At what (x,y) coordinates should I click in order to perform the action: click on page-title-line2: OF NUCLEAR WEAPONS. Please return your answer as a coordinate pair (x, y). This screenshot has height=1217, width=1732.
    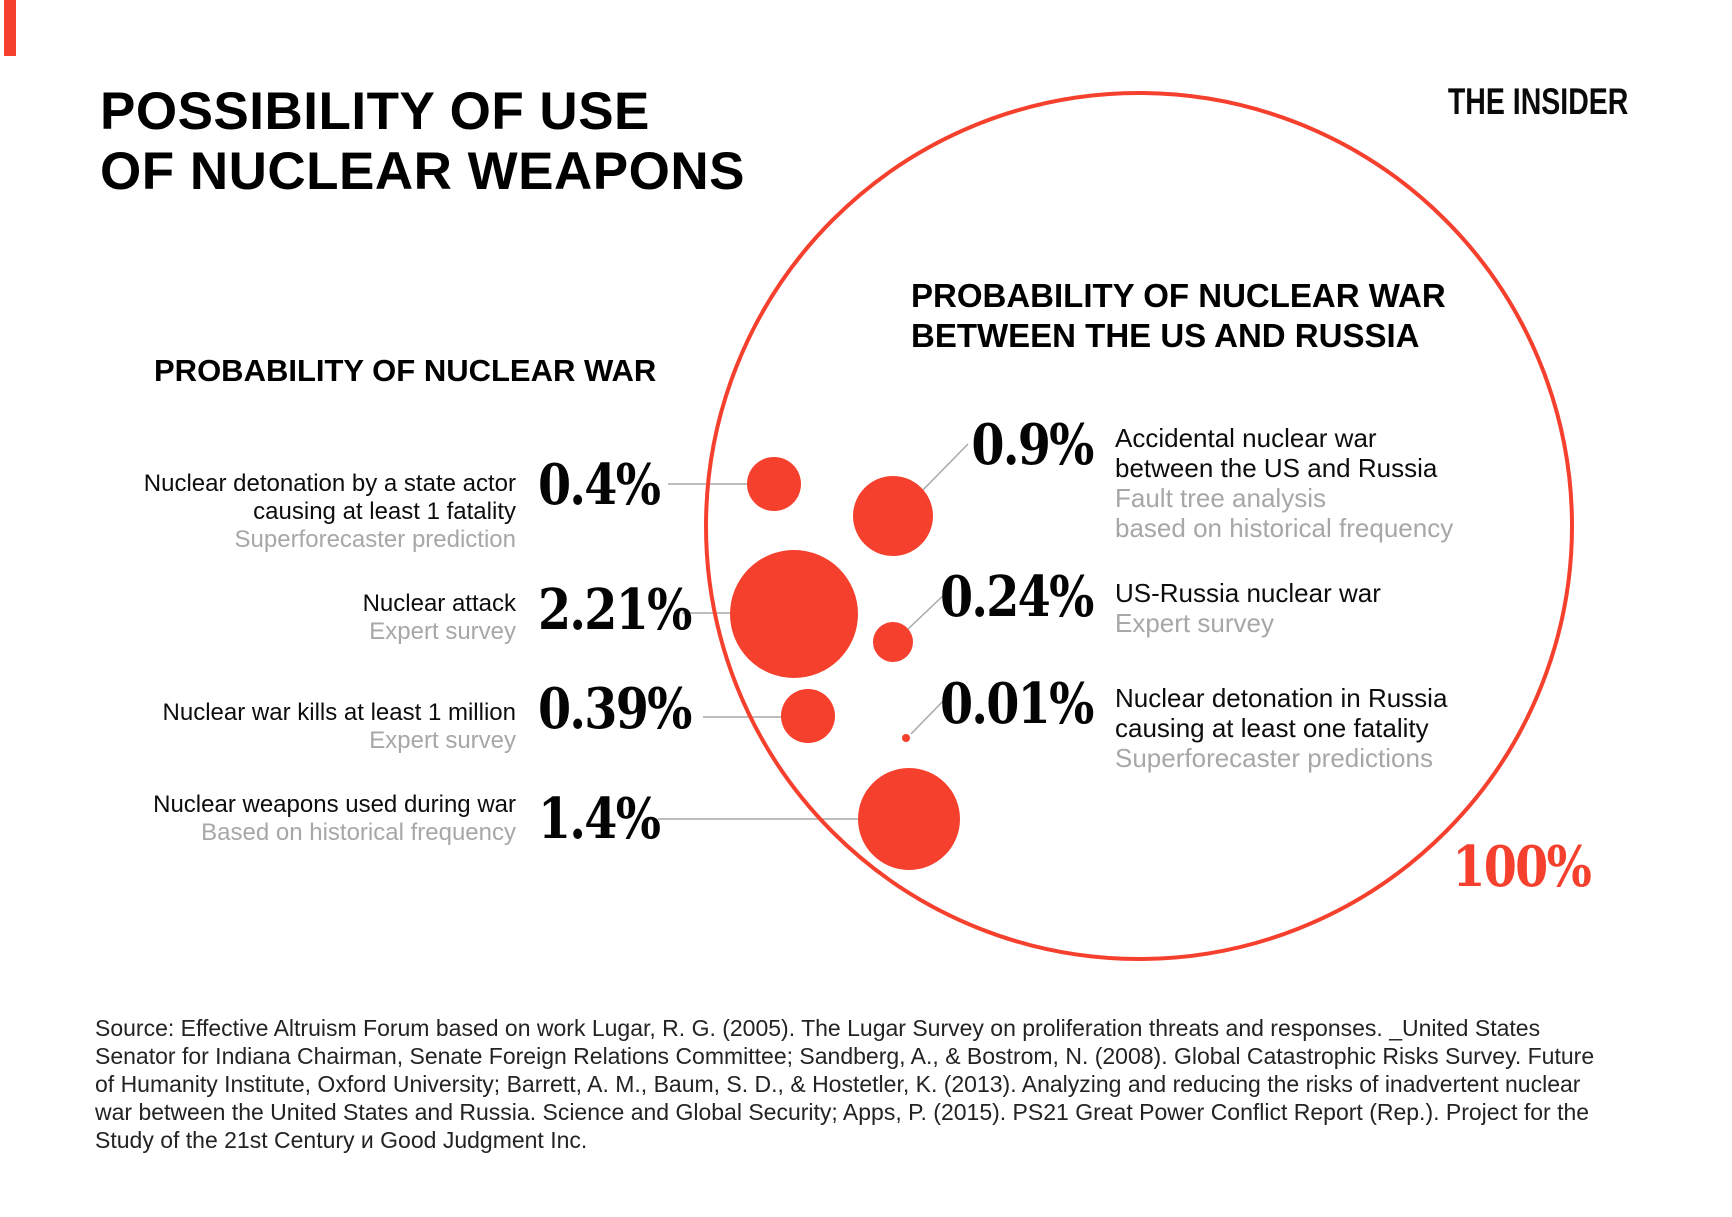
    Looking at the image, I should click on (422, 171).